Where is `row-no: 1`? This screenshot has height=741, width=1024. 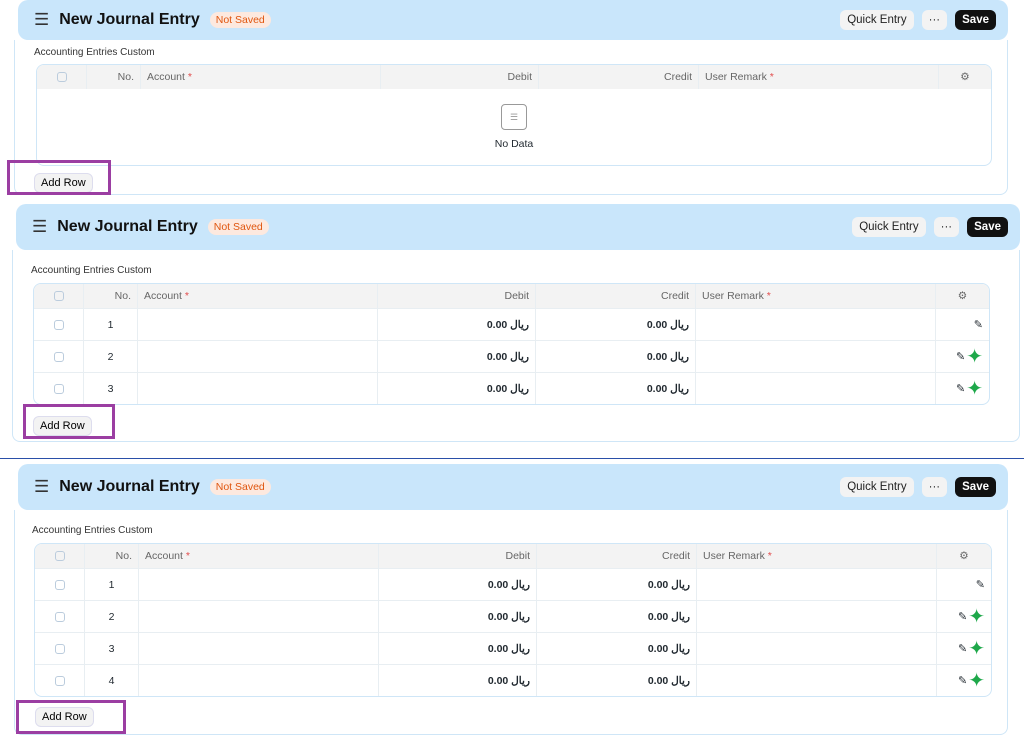
row-no: 1 is located at coordinates (112, 584).